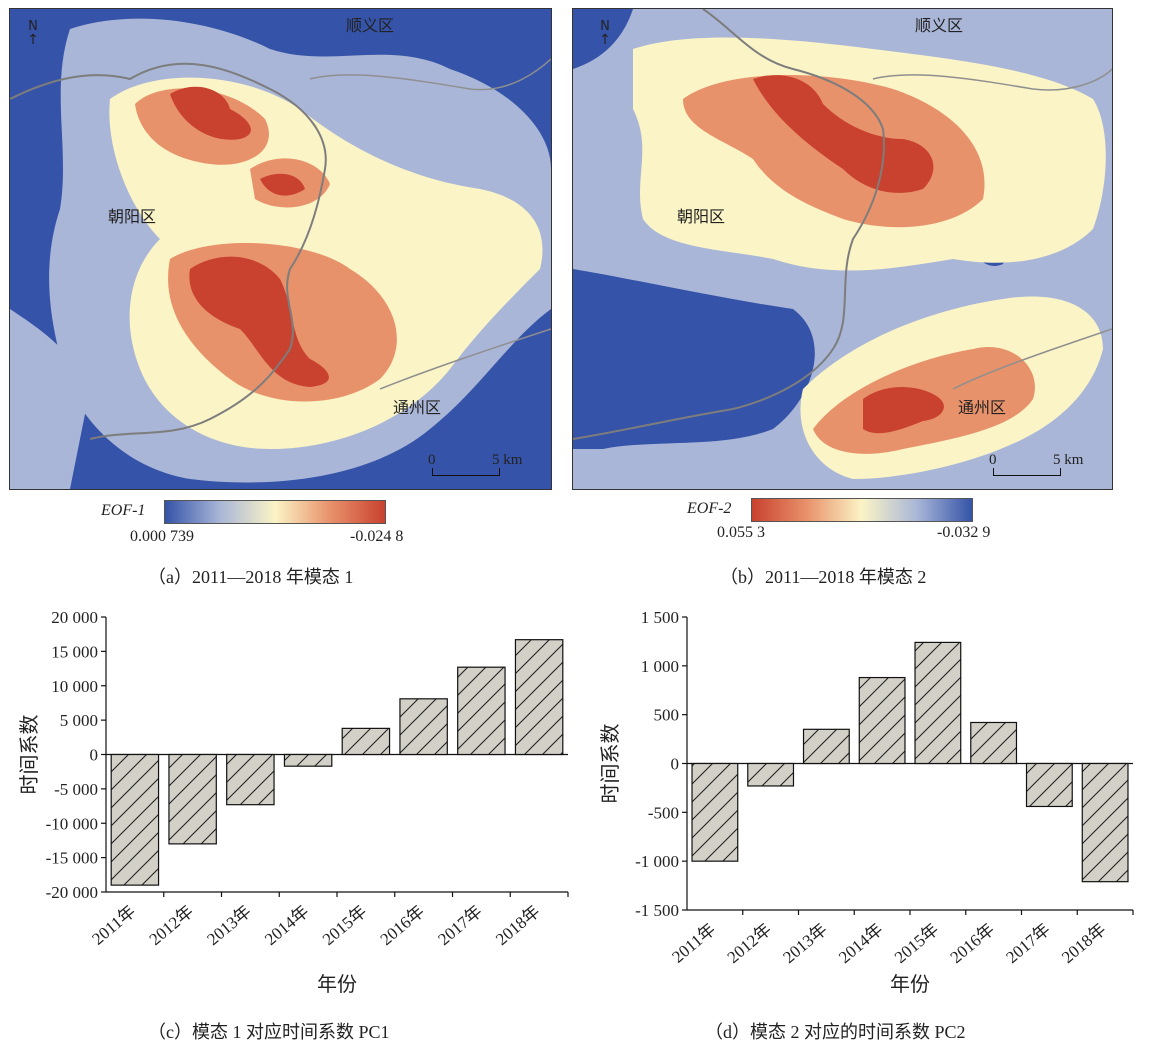 Image resolution: width=1156 pixels, height=1058 pixels. Describe the element at coordinates (835, 1032) in the screenshot. I see `caption-d: （d）模态 2 对应的时间系数 PC2` at that location.